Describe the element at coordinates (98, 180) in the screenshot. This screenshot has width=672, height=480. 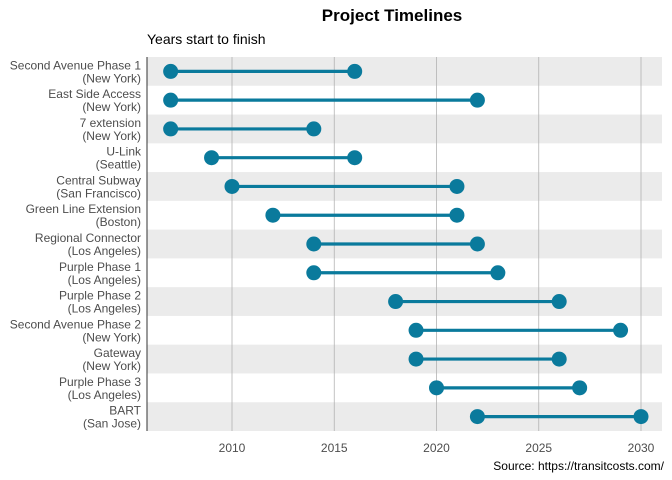
I see `project-name-label: Central Subway` at that location.